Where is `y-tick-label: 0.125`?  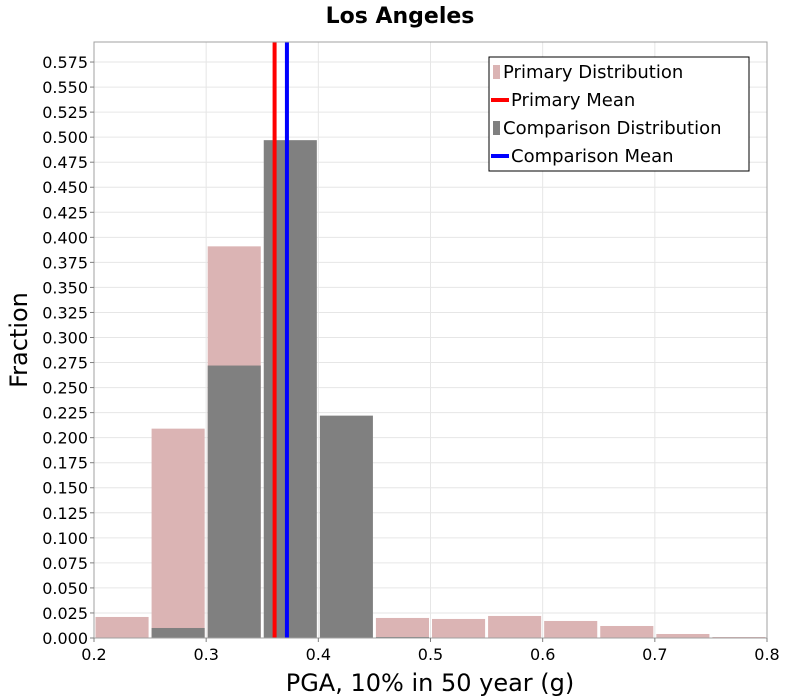
y-tick-label: 0.125 is located at coordinates (65, 513).